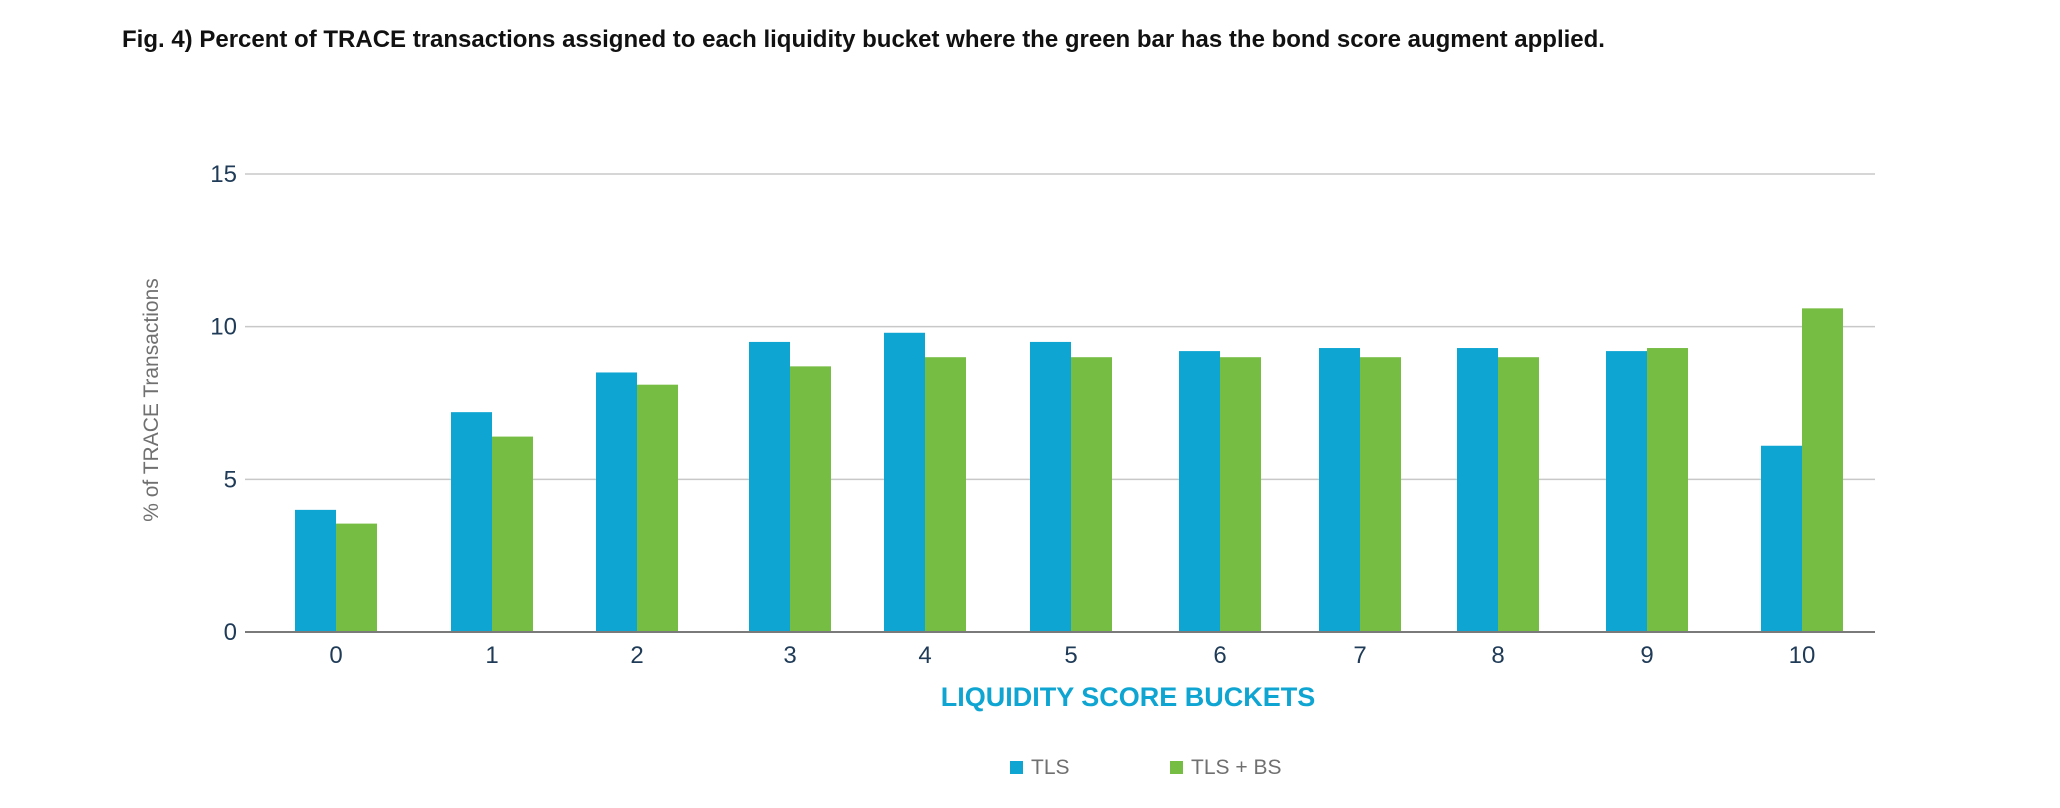 Image resolution: width=2060 pixels, height=808 pixels. I want to click on legend-swatch-tls-bs, so click(1176, 767).